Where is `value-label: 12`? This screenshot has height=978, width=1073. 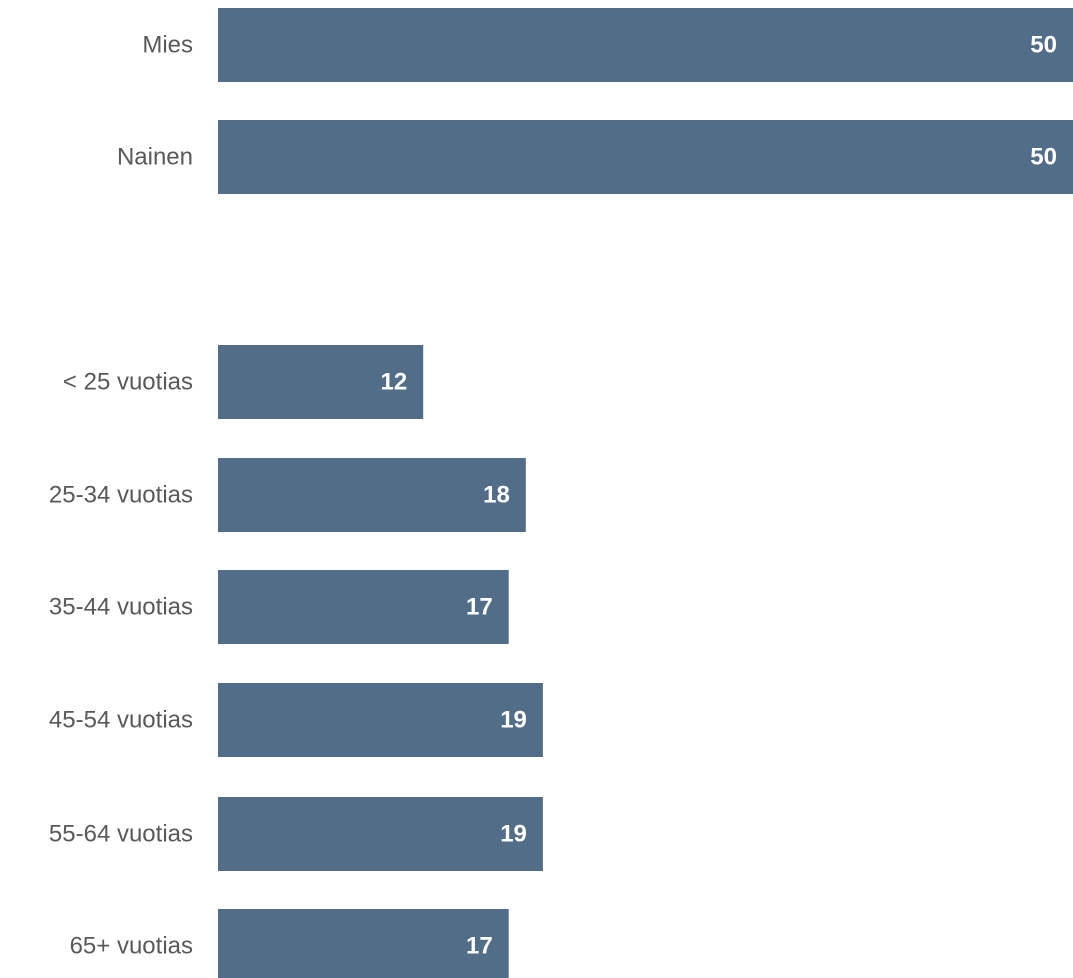 value-label: 12 is located at coordinates (393, 382).